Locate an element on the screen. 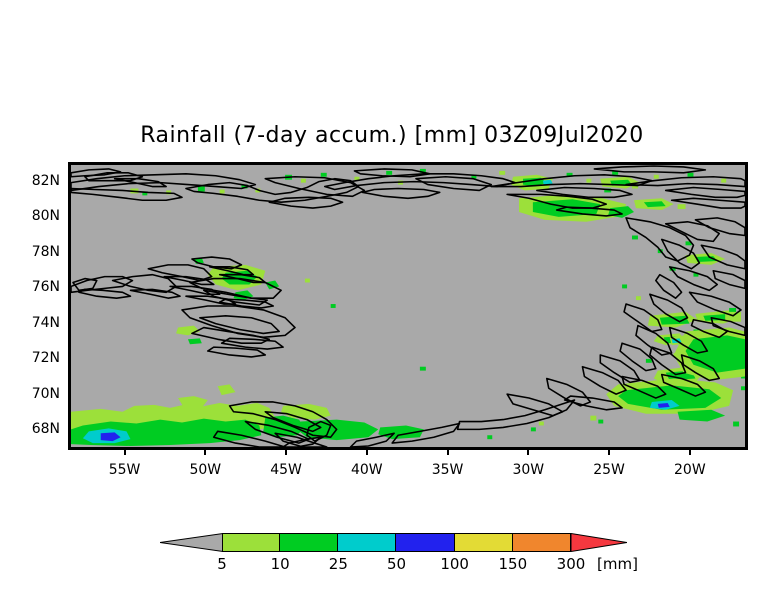 This screenshot has width=784, height=612. colorbar-tick-100: 100 is located at coordinates (454, 564).